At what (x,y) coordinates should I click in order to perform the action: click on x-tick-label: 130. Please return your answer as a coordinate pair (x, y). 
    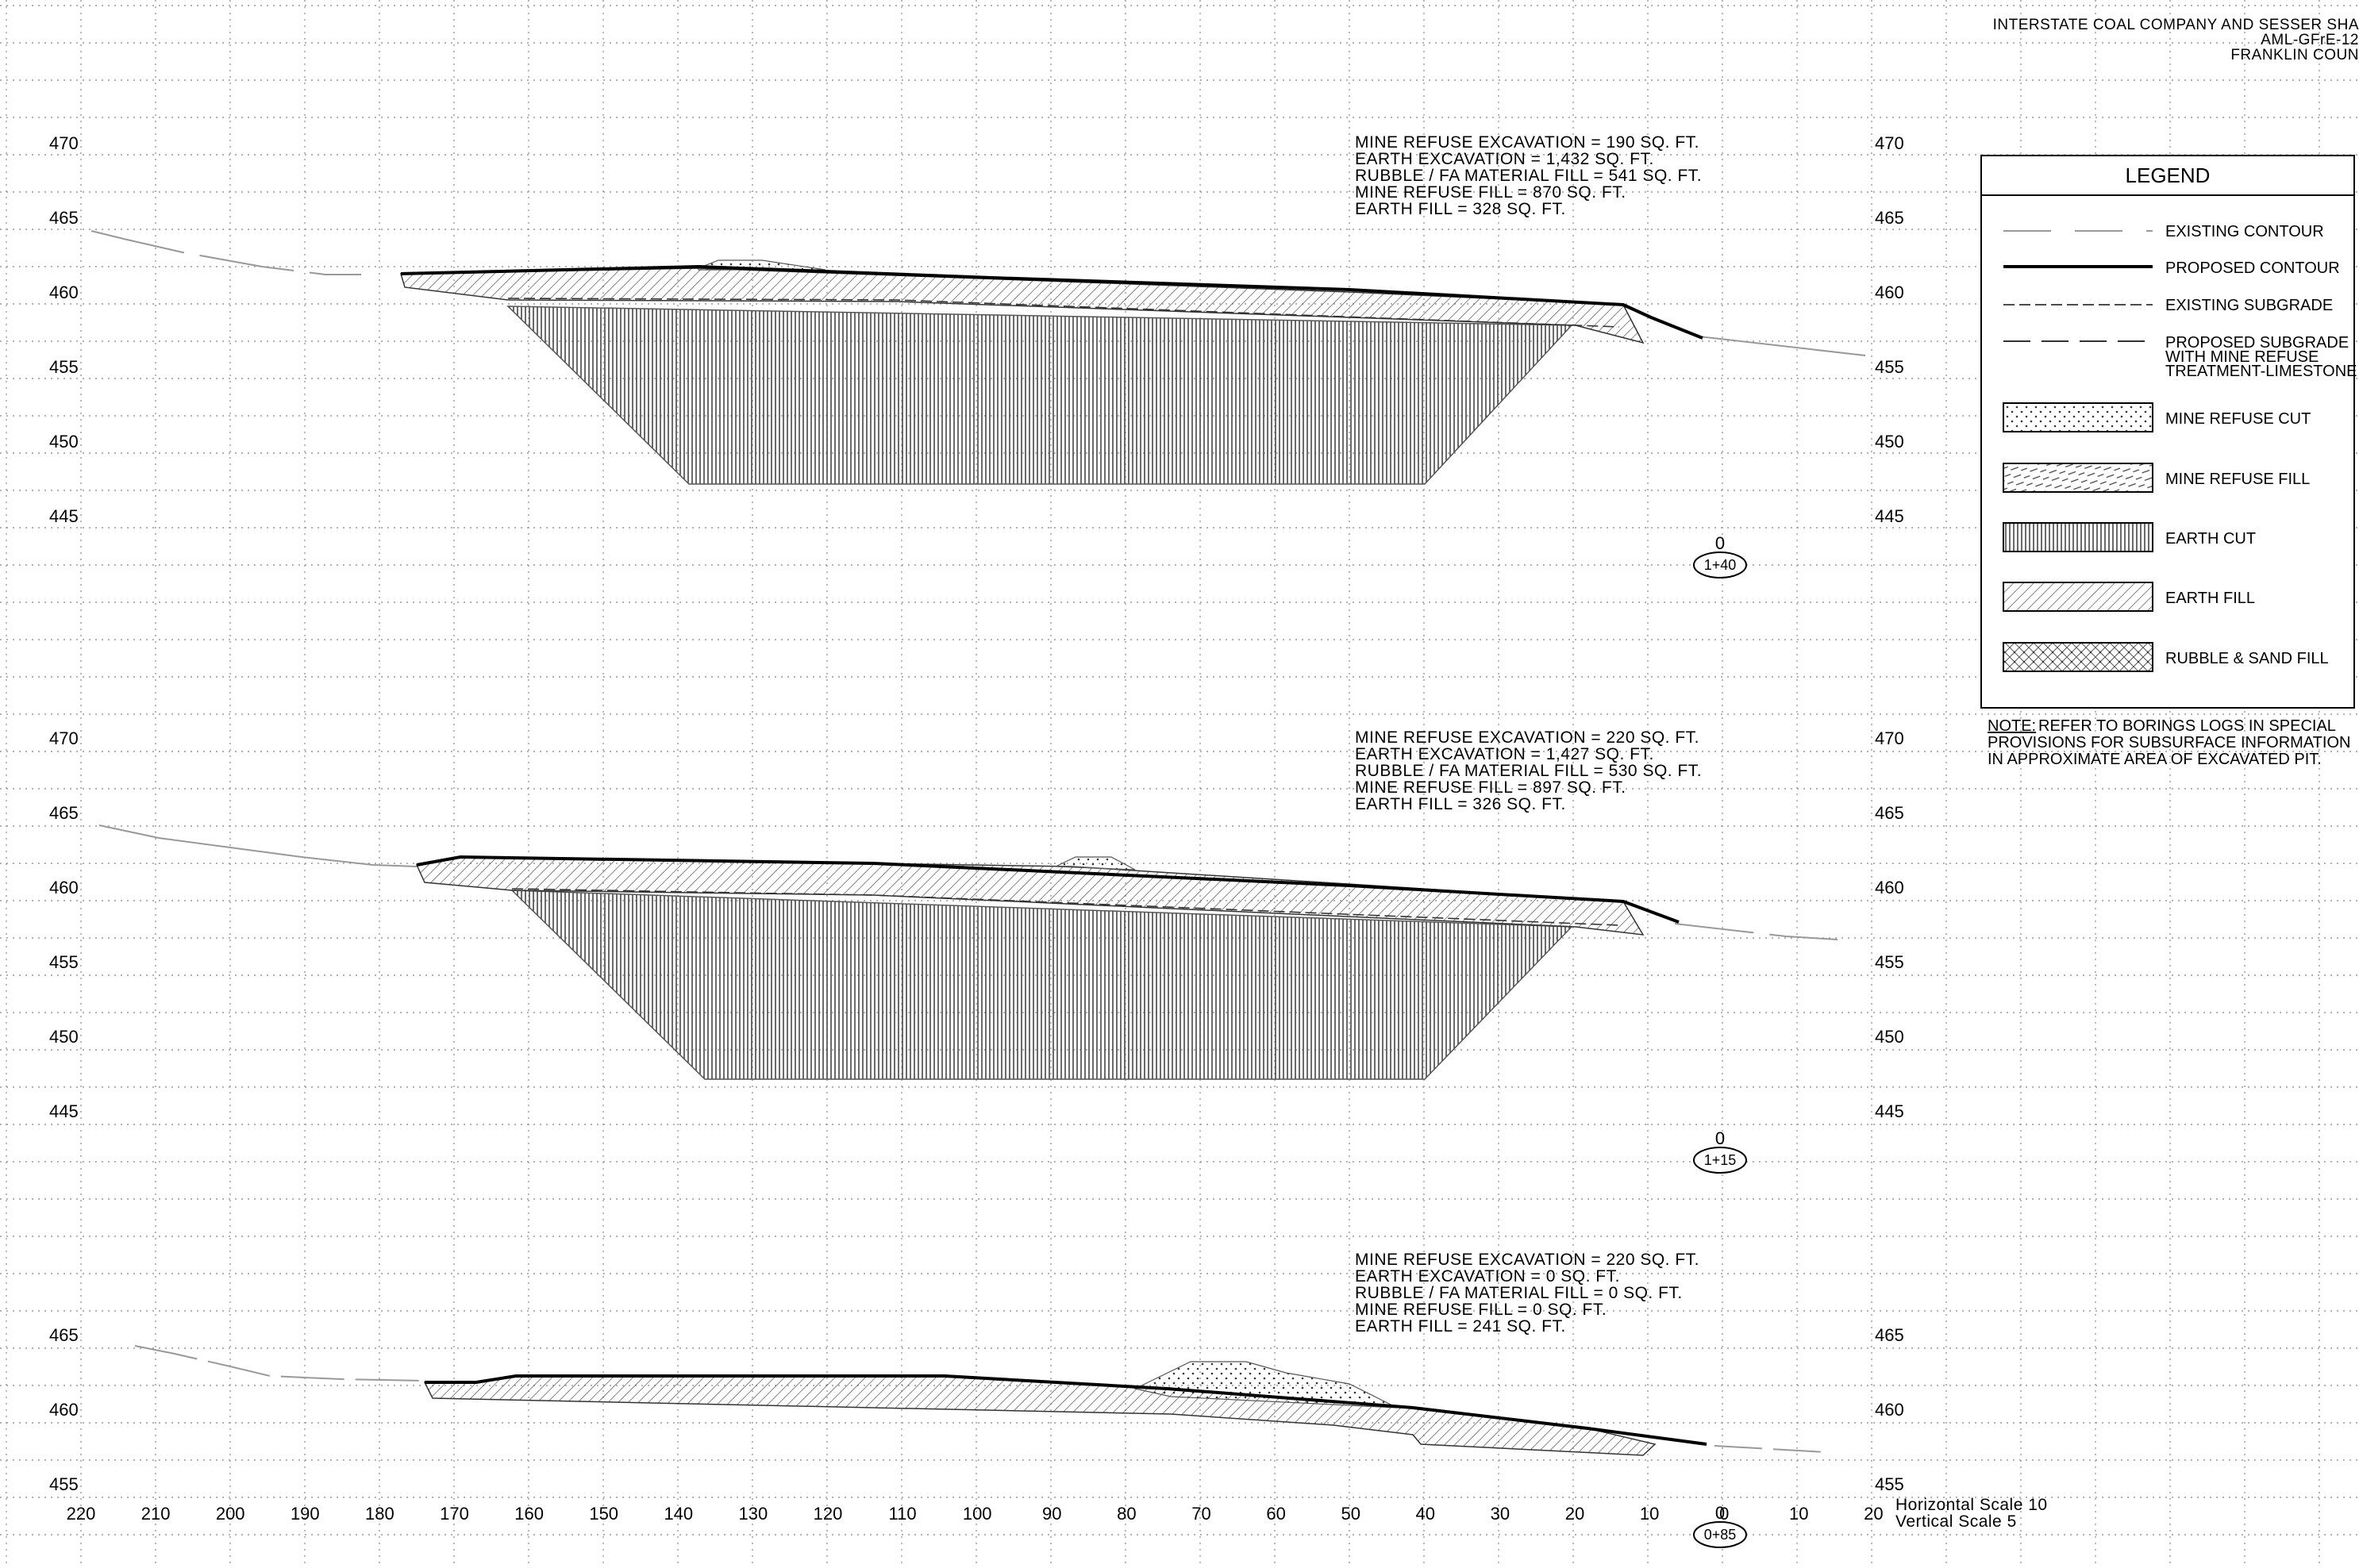
    Looking at the image, I should click on (753, 1514).